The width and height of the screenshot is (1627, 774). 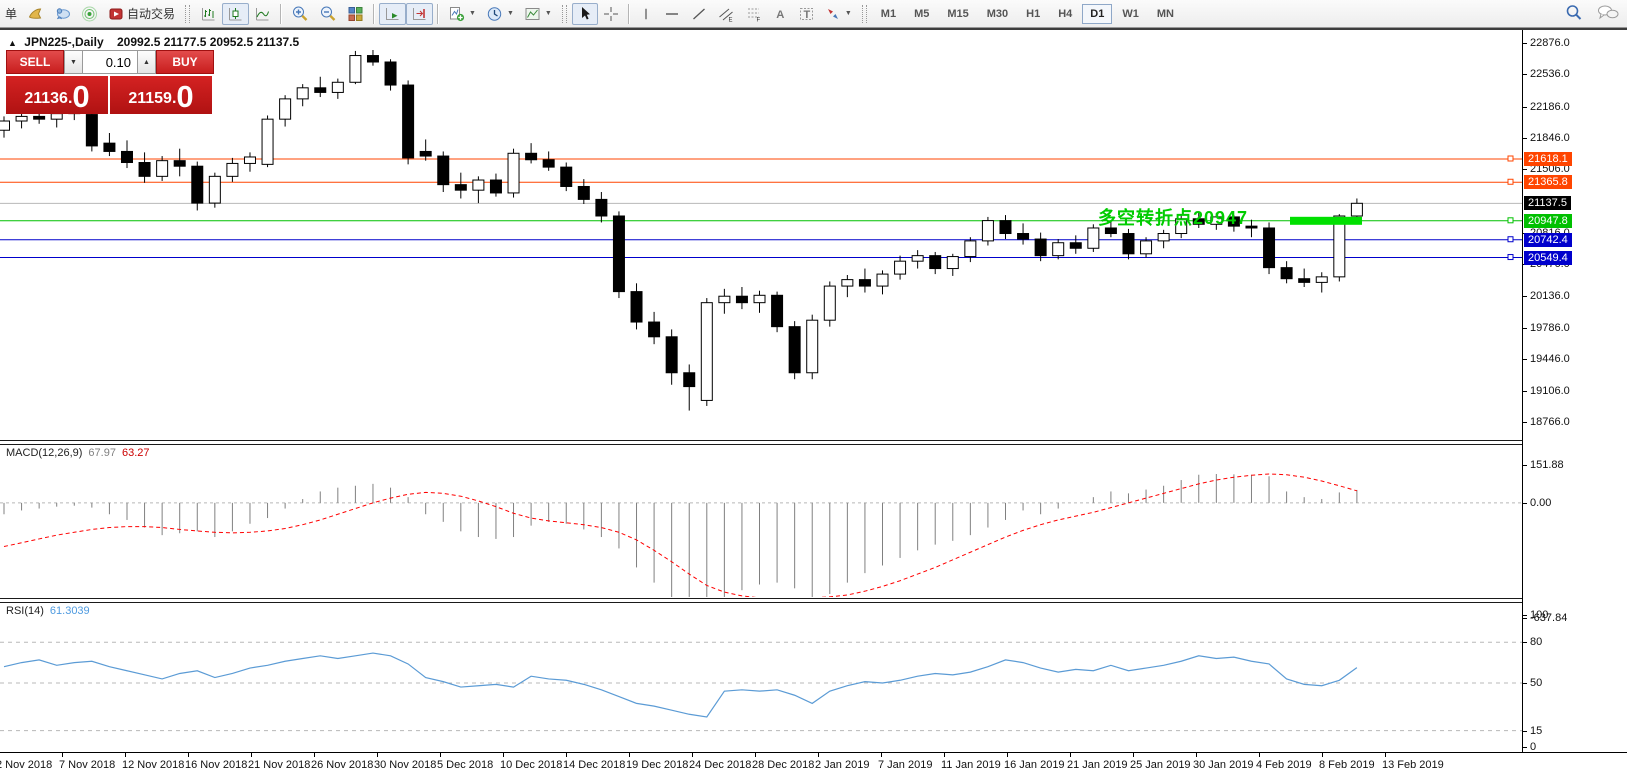 What do you see at coordinates (57, 95) in the screenshot?
I see `sell-price-display: 21136. 0` at bounding box center [57, 95].